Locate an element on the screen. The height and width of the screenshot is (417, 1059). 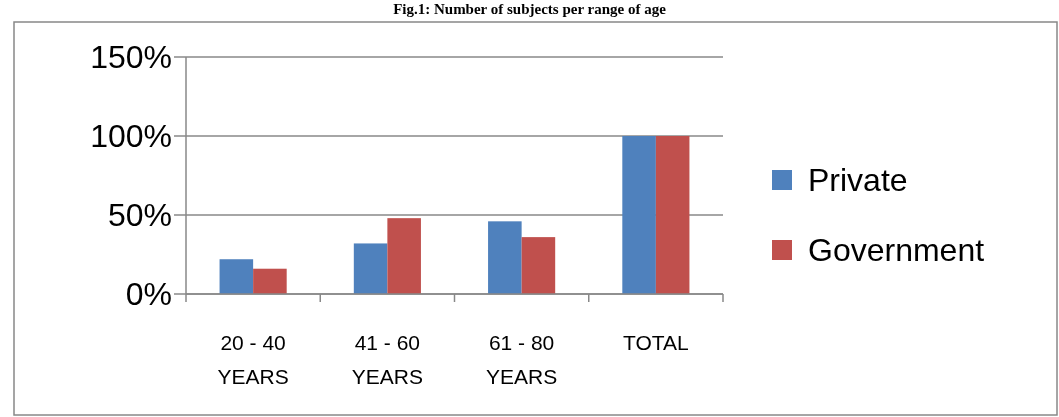
x-tick-label: 41 - 60 YEARS is located at coordinates (387, 359).